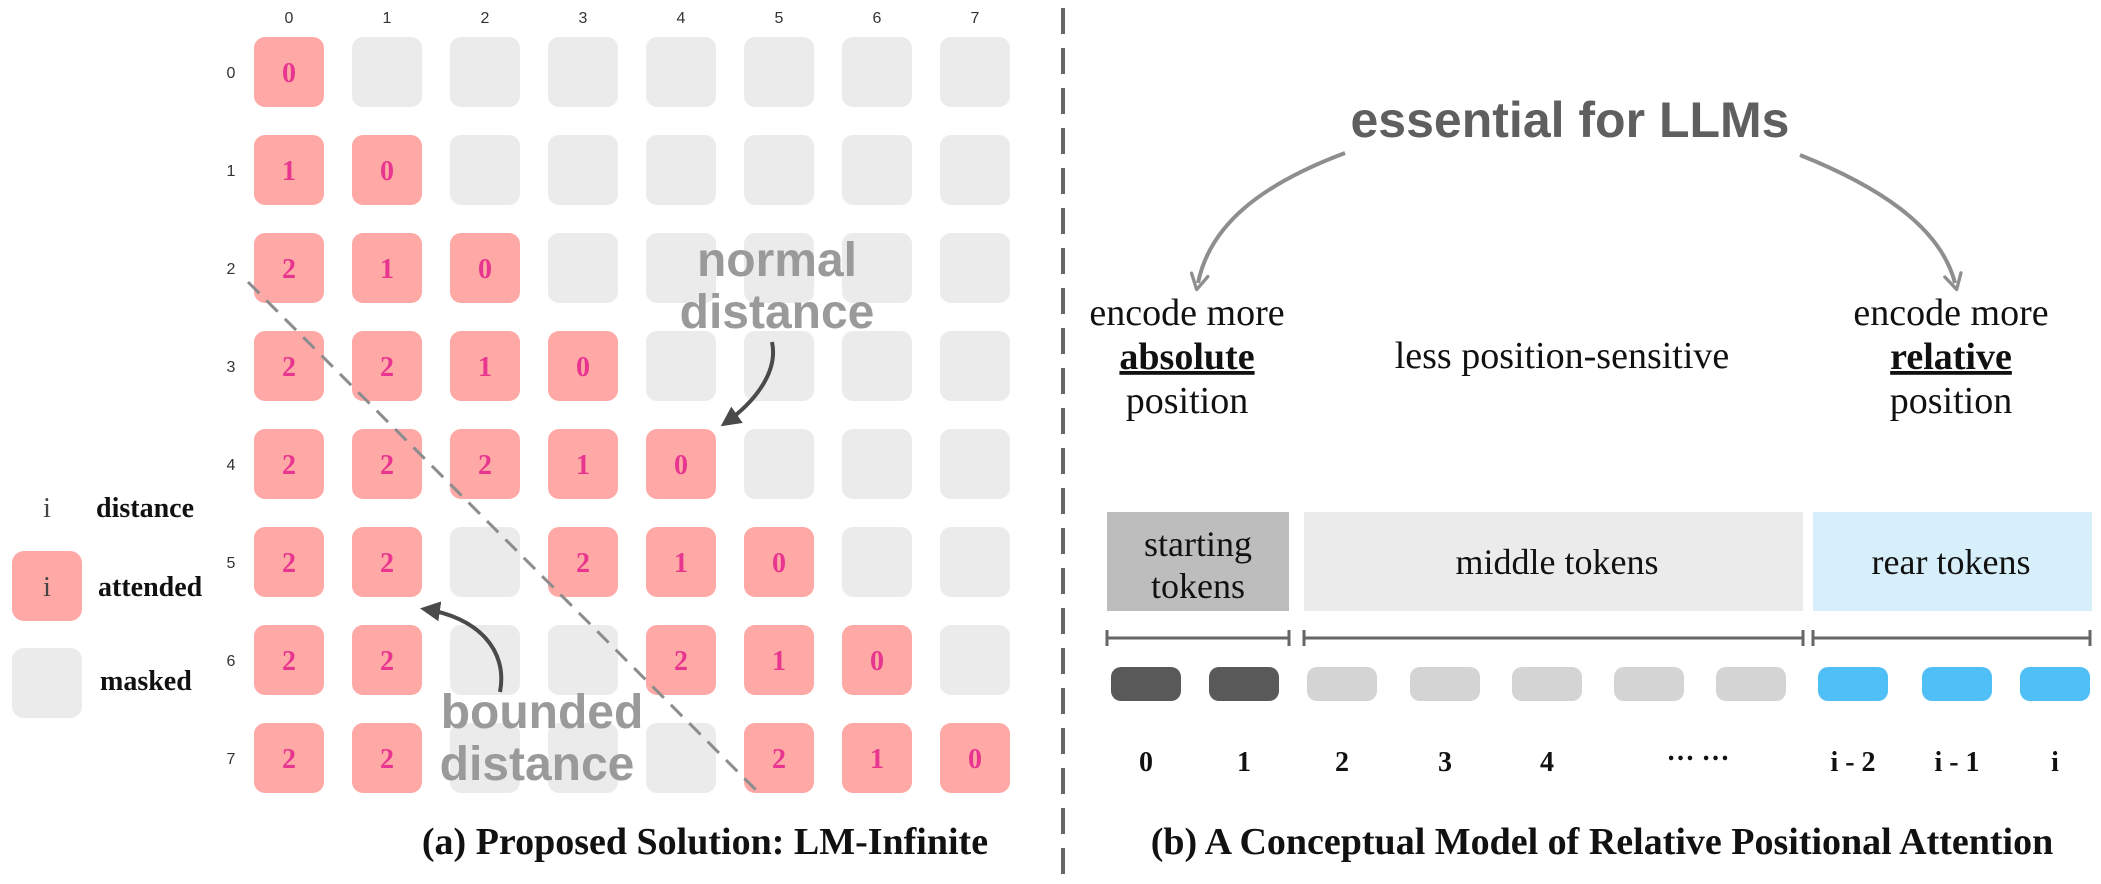  I want to click on token-index-label: 0, so click(1146, 762).